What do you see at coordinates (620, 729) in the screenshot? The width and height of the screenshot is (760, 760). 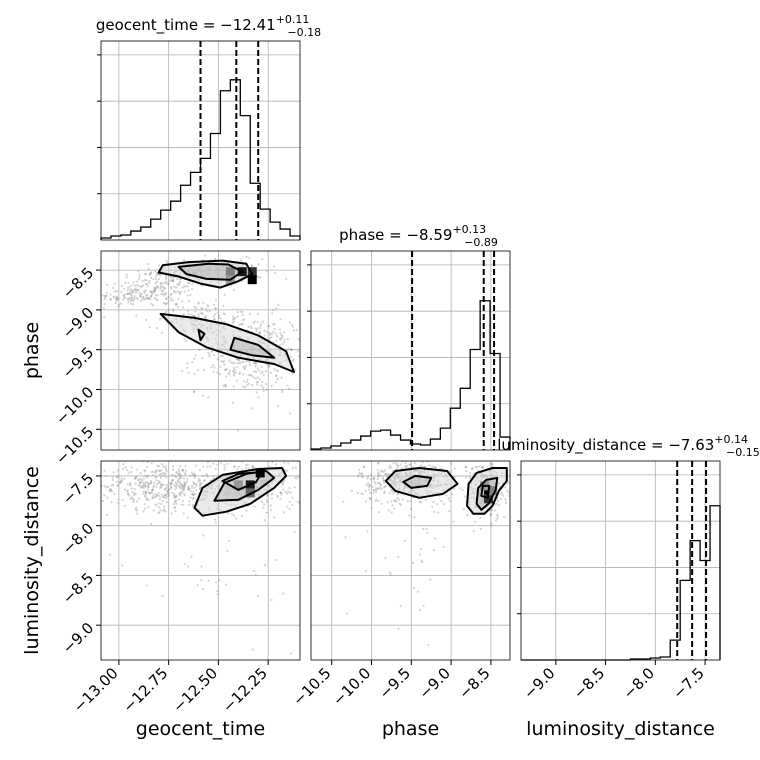 I see `x-axis-label-luminosity_distance: luminosity_distance` at bounding box center [620, 729].